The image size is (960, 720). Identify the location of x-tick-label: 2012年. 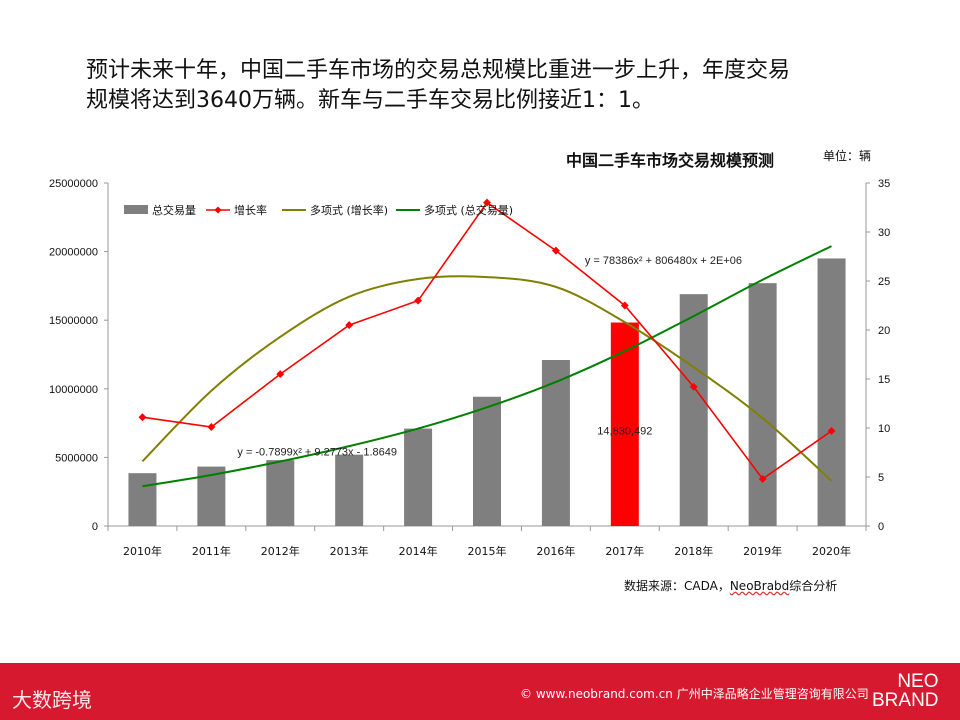
(280, 551).